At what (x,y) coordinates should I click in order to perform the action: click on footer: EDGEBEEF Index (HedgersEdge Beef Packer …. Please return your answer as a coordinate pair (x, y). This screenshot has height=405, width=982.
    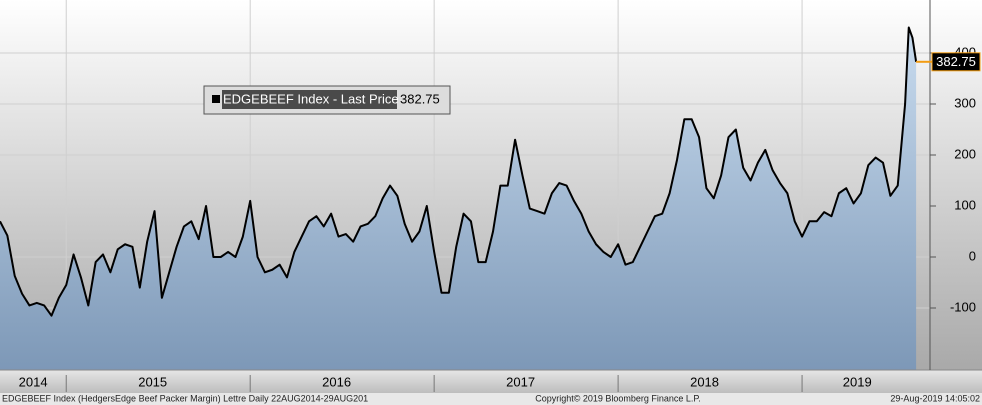
    Looking at the image, I should click on (185, 398).